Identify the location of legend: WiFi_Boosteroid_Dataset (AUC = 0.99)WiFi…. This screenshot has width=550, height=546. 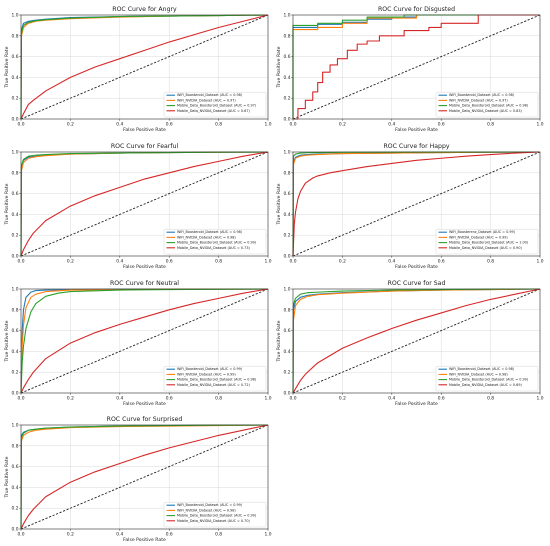
(215, 379).